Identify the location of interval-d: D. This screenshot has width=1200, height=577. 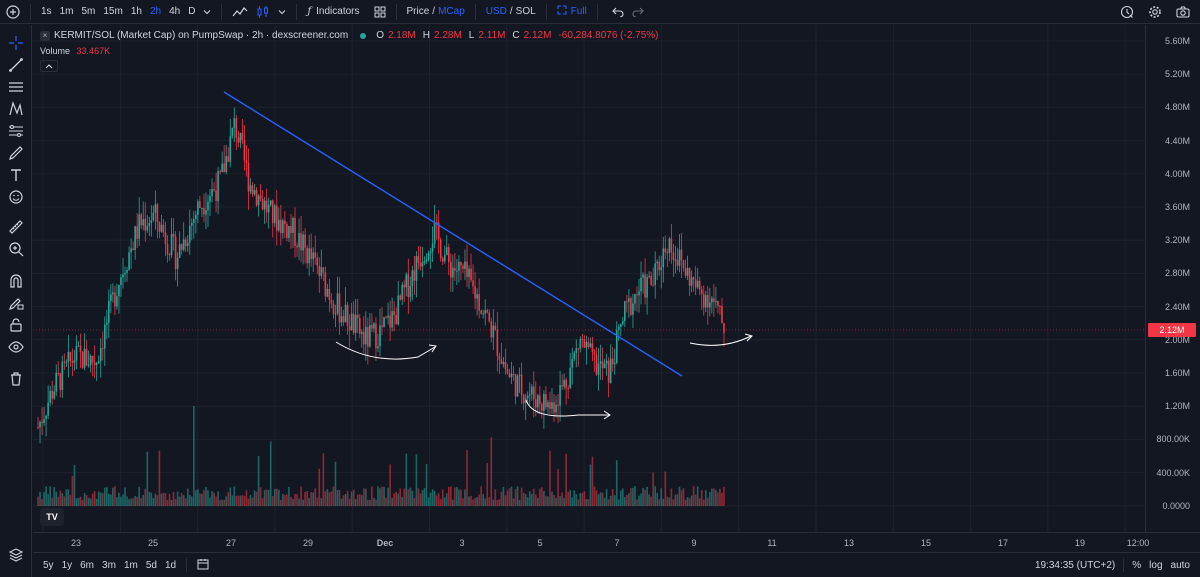
(192, 11).